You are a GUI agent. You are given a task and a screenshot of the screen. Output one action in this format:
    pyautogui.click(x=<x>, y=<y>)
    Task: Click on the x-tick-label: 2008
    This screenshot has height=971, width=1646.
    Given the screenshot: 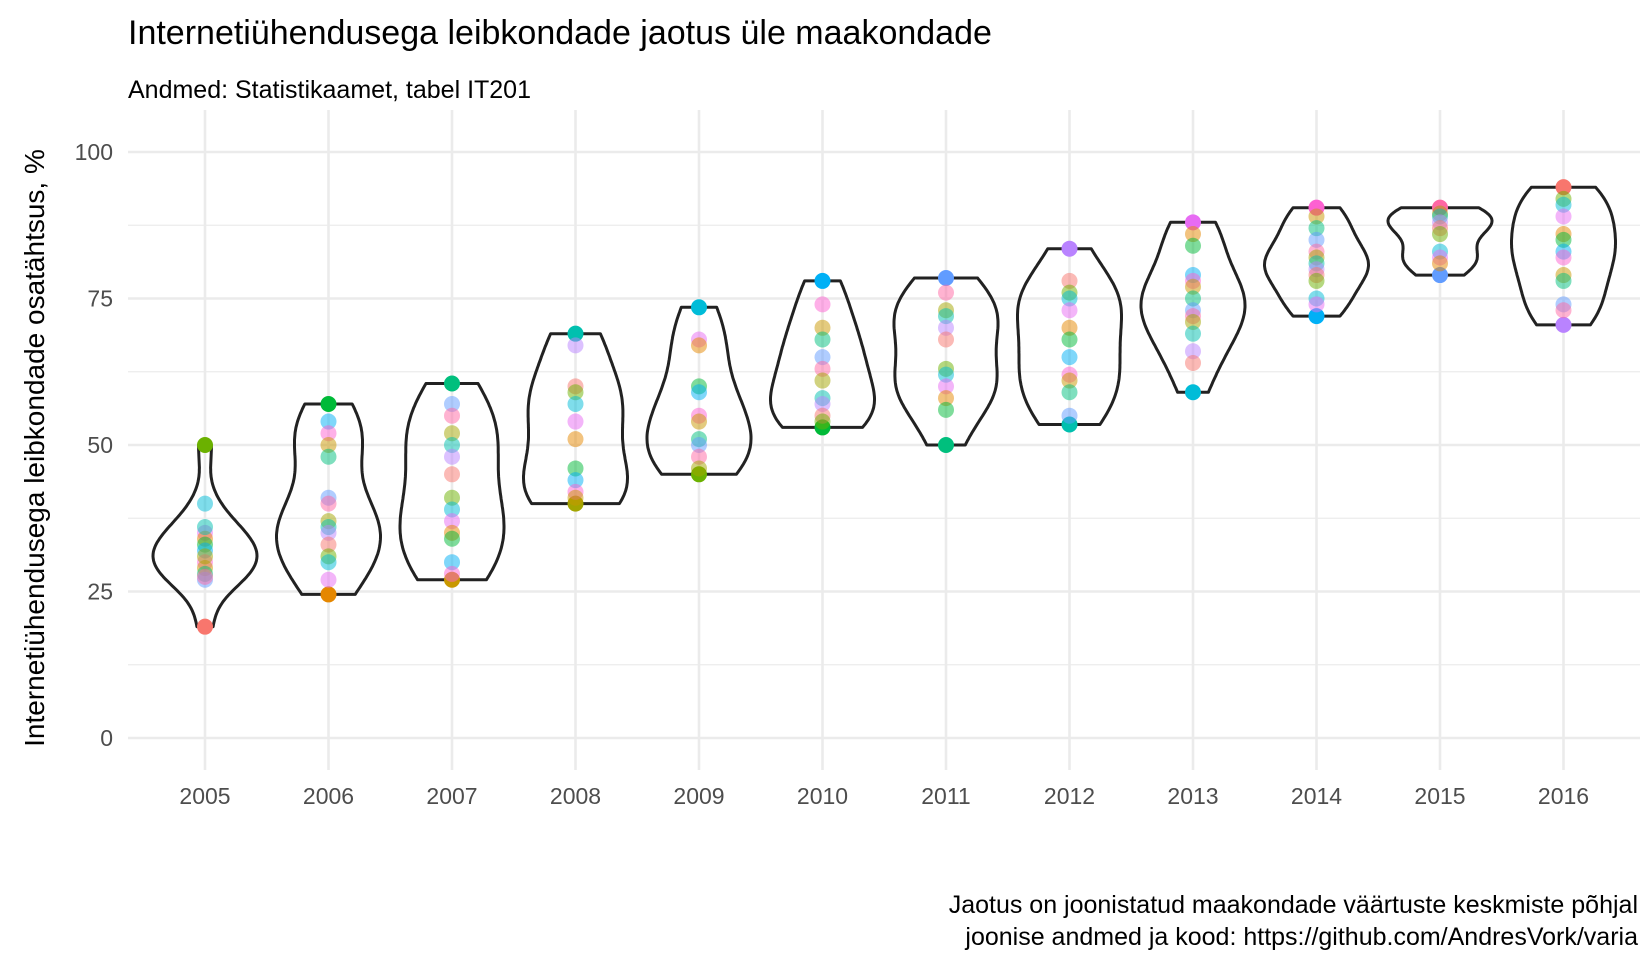 What is the action you would take?
    pyautogui.click(x=575, y=796)
    